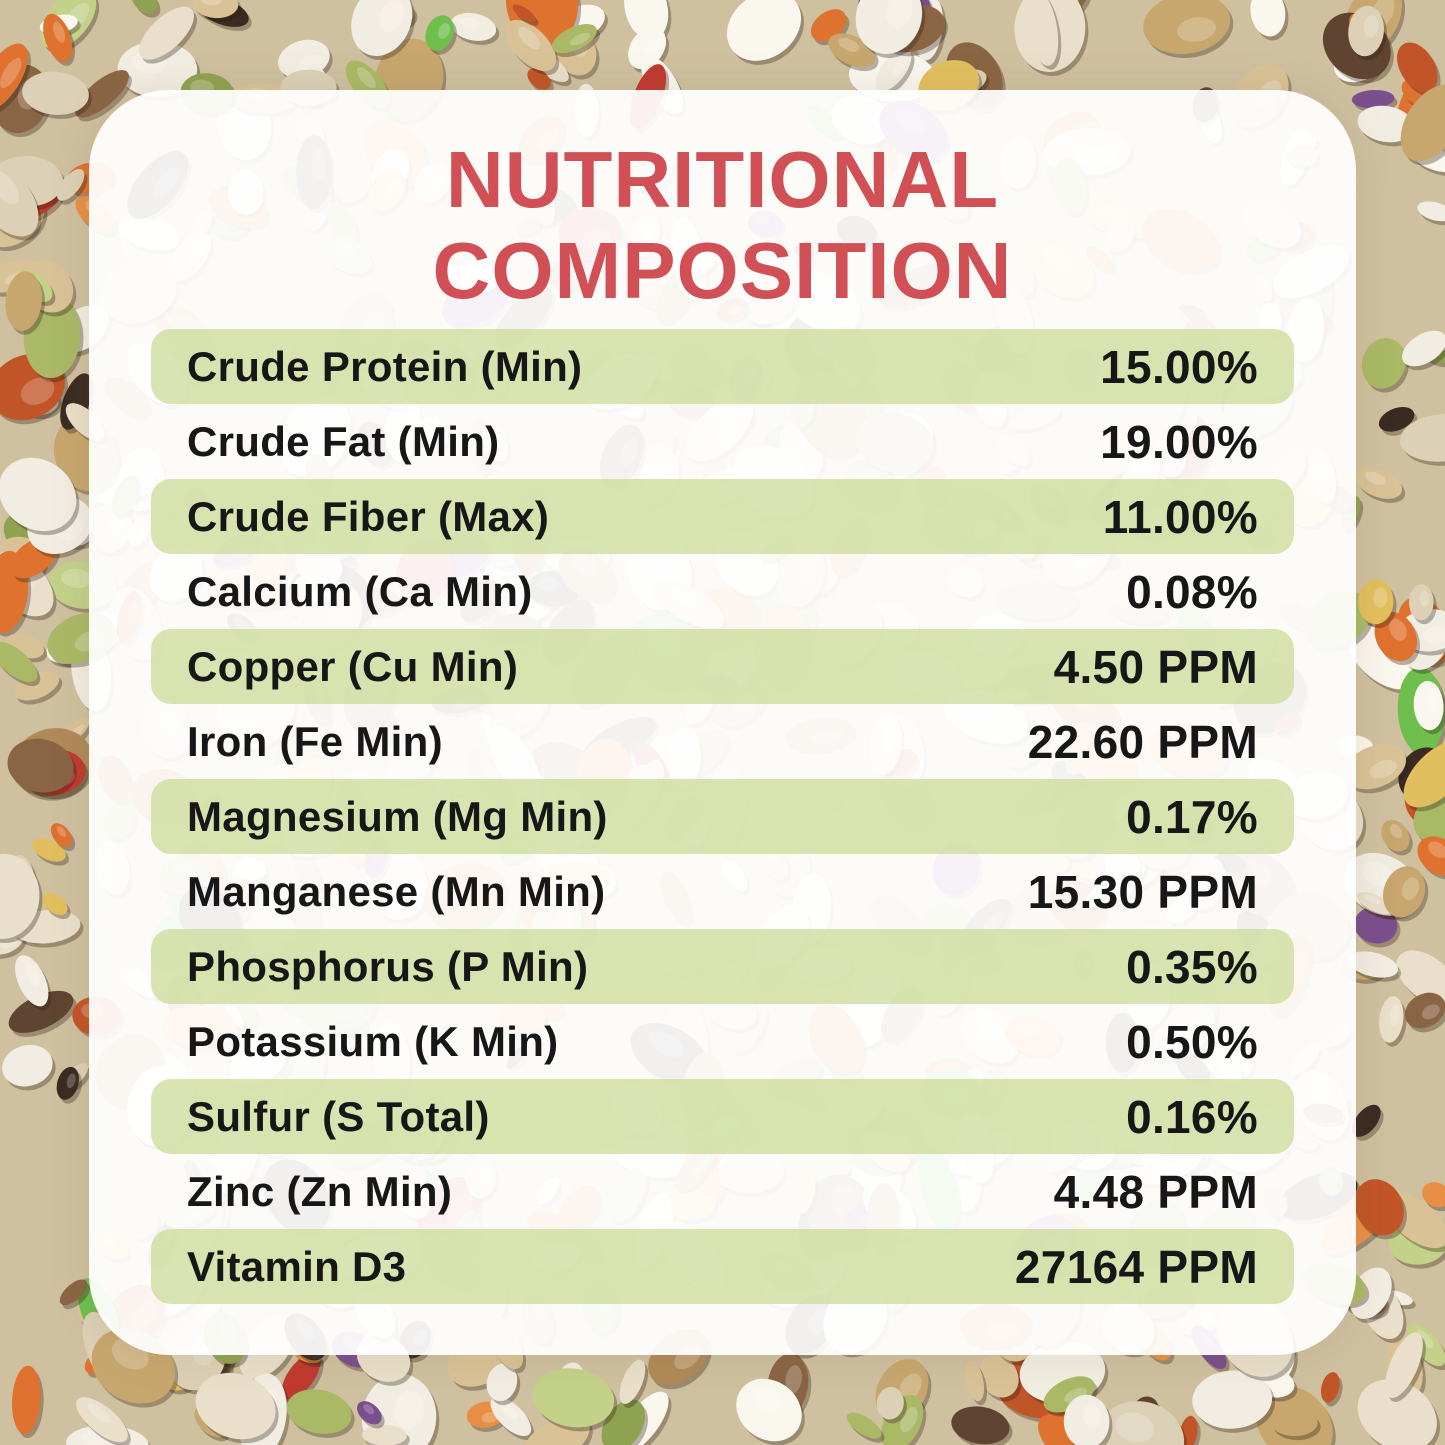 This screenshot has width=1445, height=1445. I want to click on table-row: Manganese (Mn Min) 15.30 PPM, so click(722, 891).